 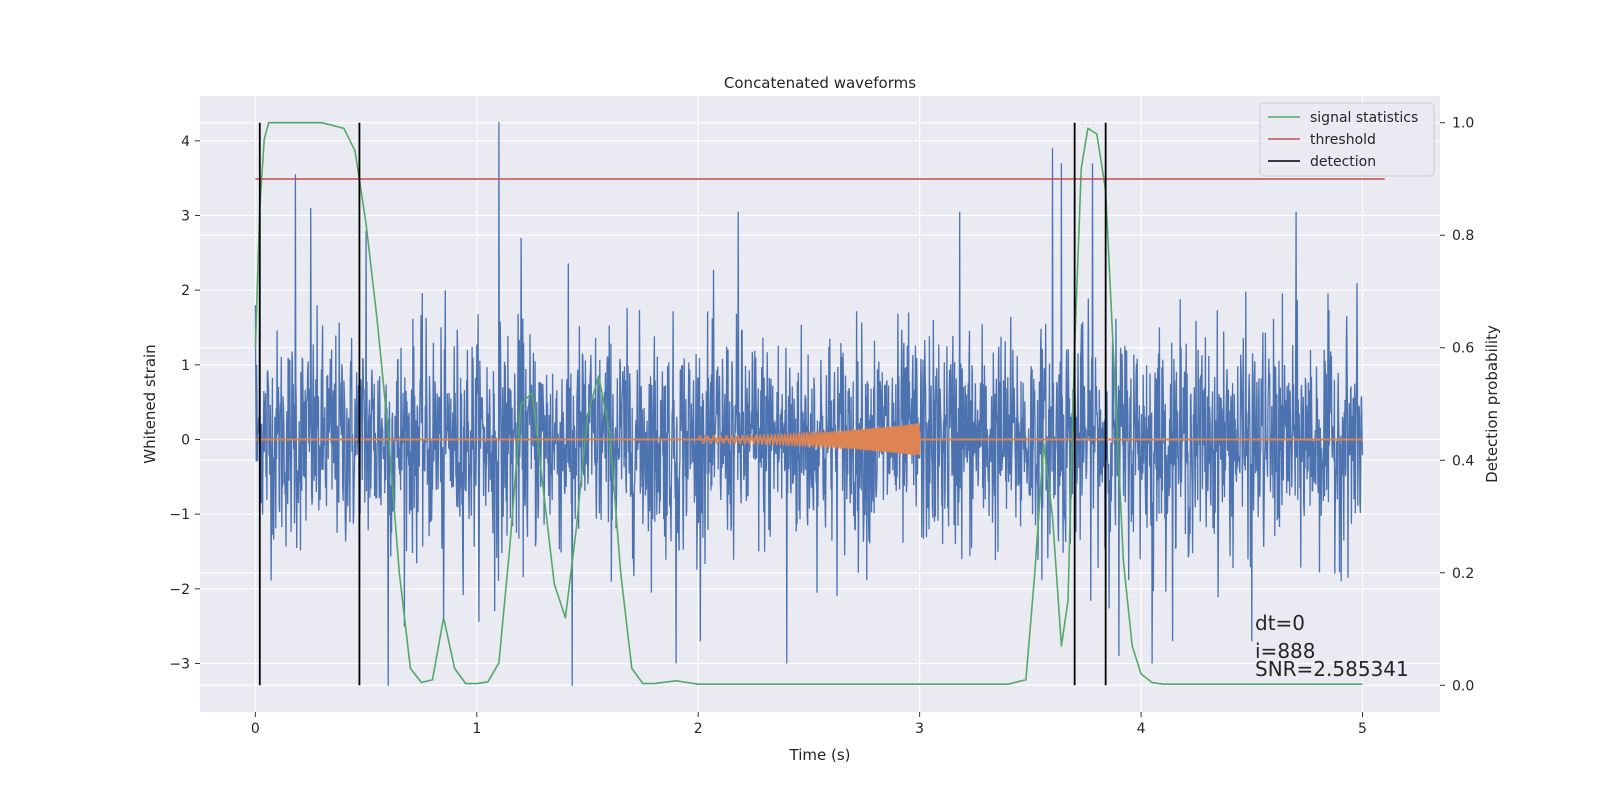 What do you see at coordinates (820, 83) in the screenshot?
I see `chart-title: Concatenated waveforms` at bounding box center [820, 83].